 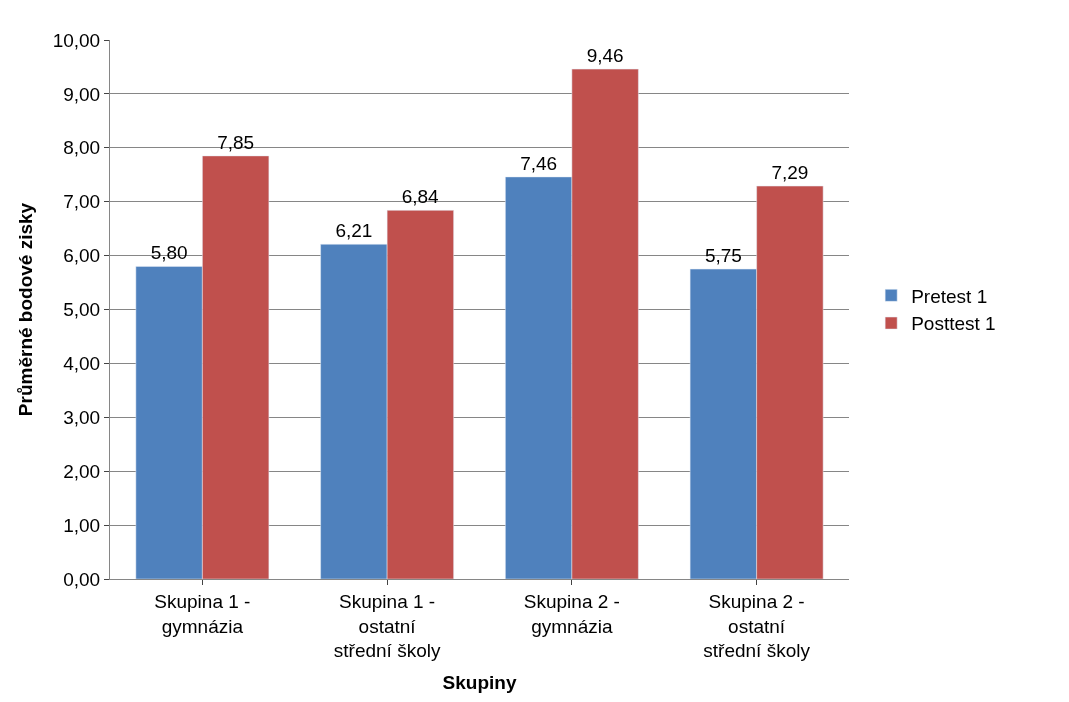 I want to click on x-tick-label: Skupina 1 - gymnázia, so click(x=202, y=613).